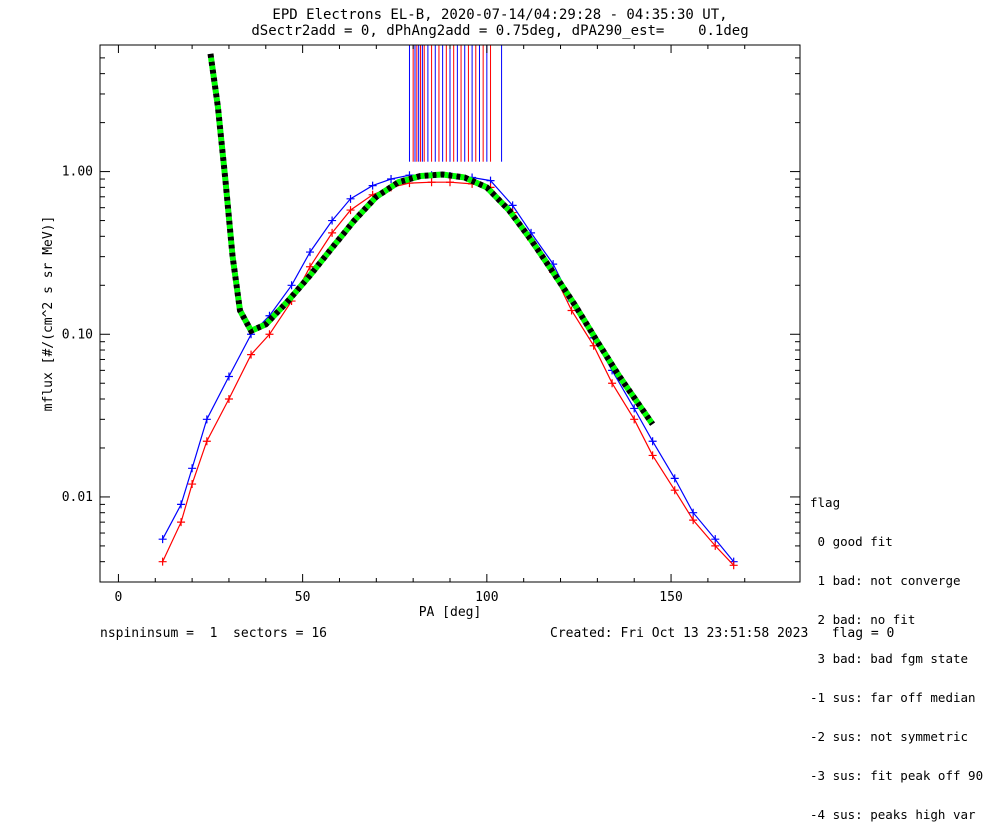 The height and width of the screenshot is (834, 1000). Describe the element at coordinates (897, 775) in the screenshot. I see `legend-item: -3 sus: fit peak off 90` at that location.